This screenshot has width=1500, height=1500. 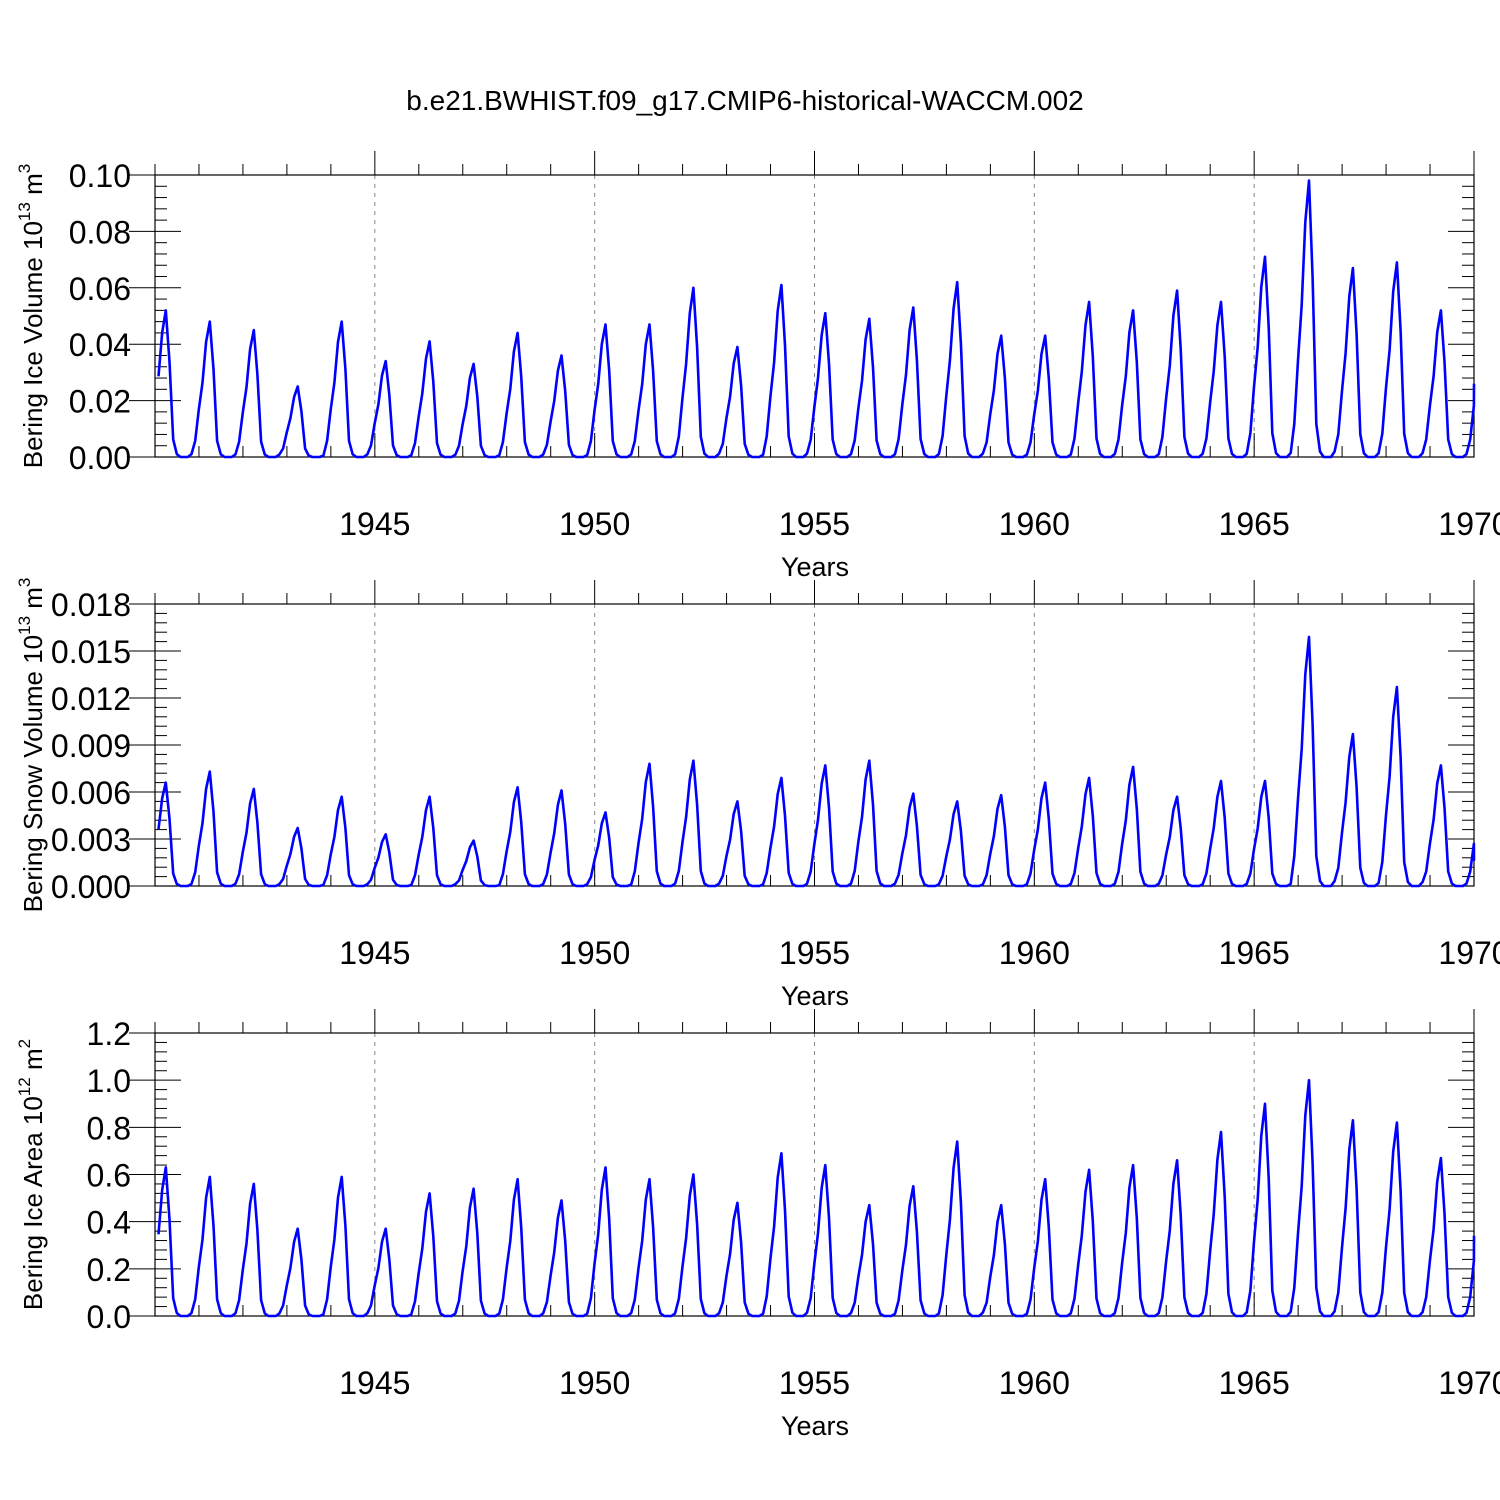 I want to click on y-tick-label: 0.08, so click(x=100, y=232).